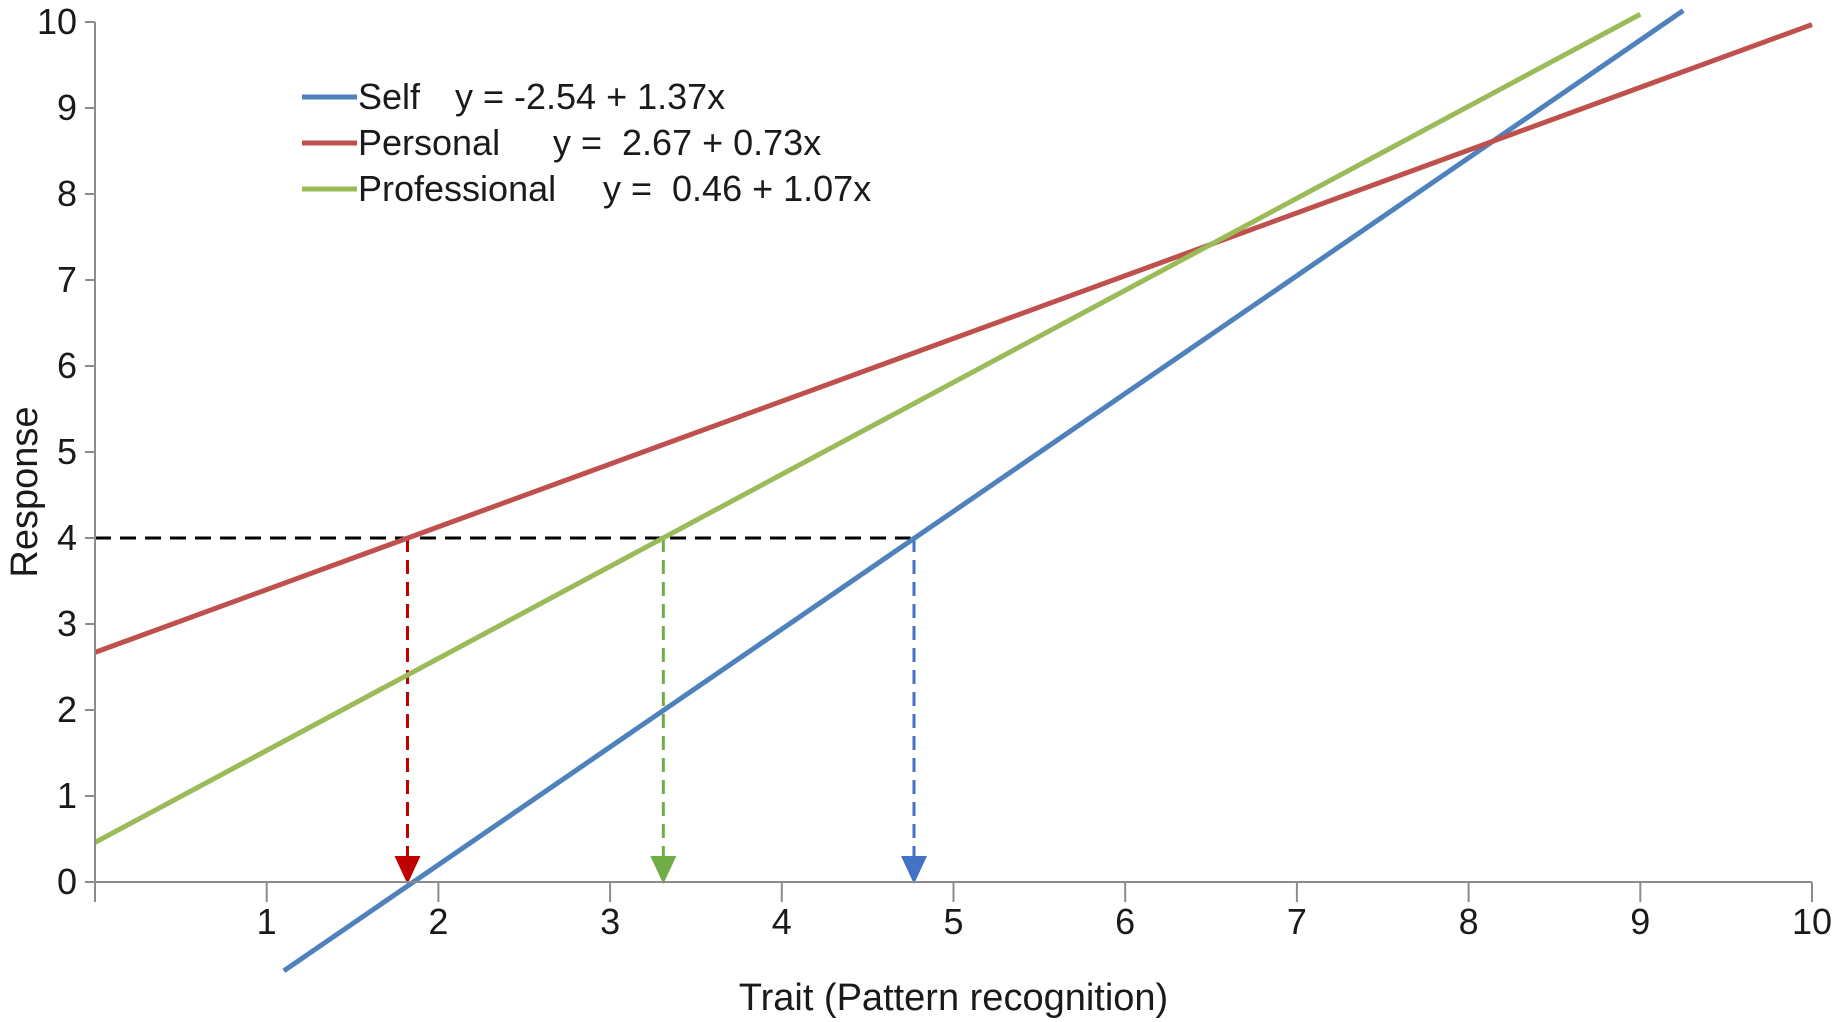 The height and width of the screenshot is (1022, 1838). What do you see at coordinates (1297, 921) in the screenshot?
I see `x-tick-label: 7` at bounding box center [1297, 921].